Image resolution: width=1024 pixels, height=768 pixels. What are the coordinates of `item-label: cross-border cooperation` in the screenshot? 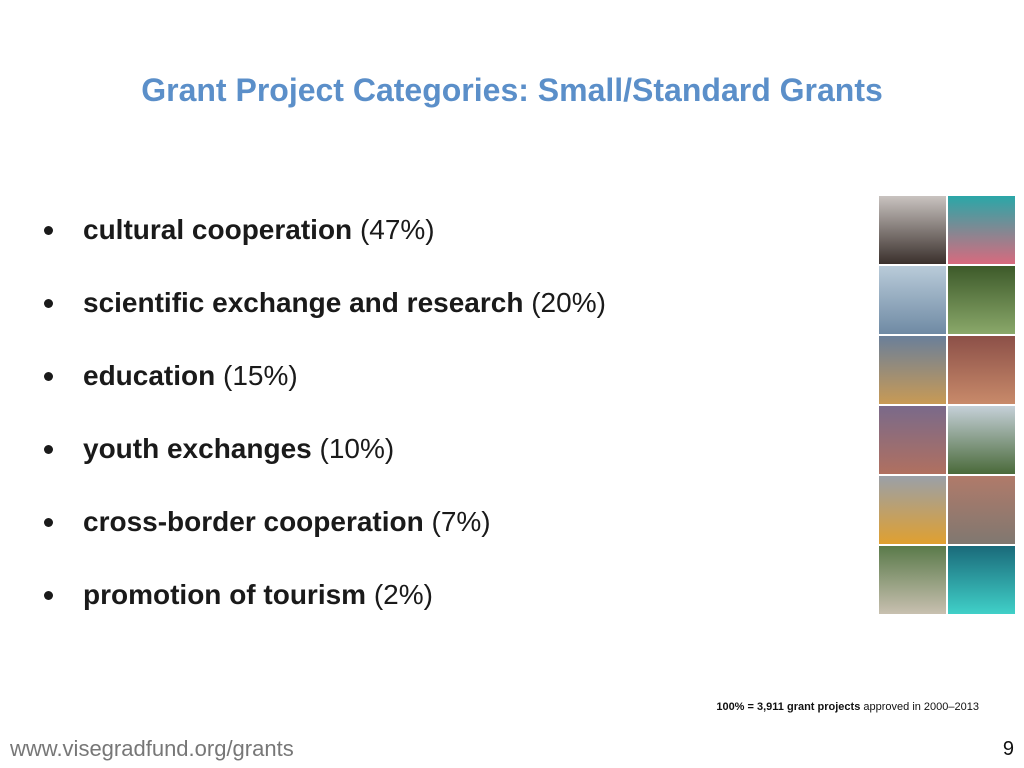 It's located at (253, 521).